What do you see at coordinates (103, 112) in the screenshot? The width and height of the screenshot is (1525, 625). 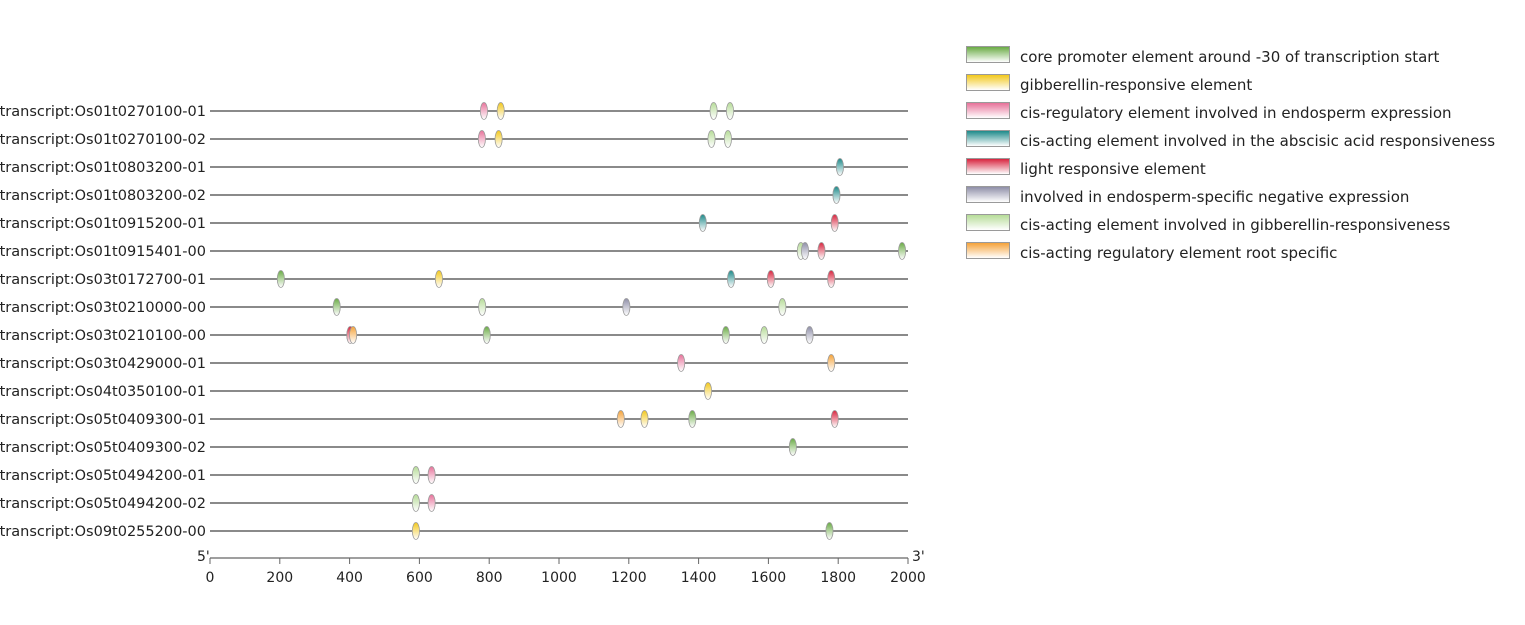 I see `row-label: transcript:Os01t0270100-01` at bounding box center [103, 112].